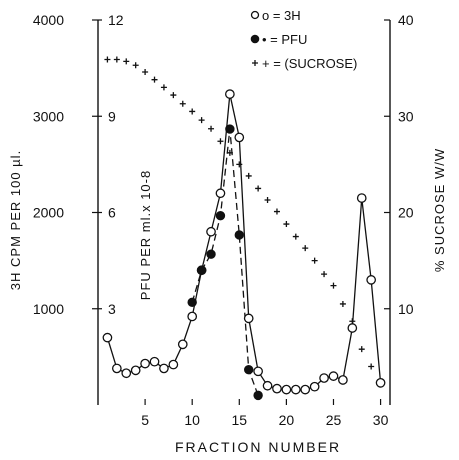 The width and height of the screenshot is (459, 460). I want to click on cpm-tick-label: 4000, so click(48, 20).